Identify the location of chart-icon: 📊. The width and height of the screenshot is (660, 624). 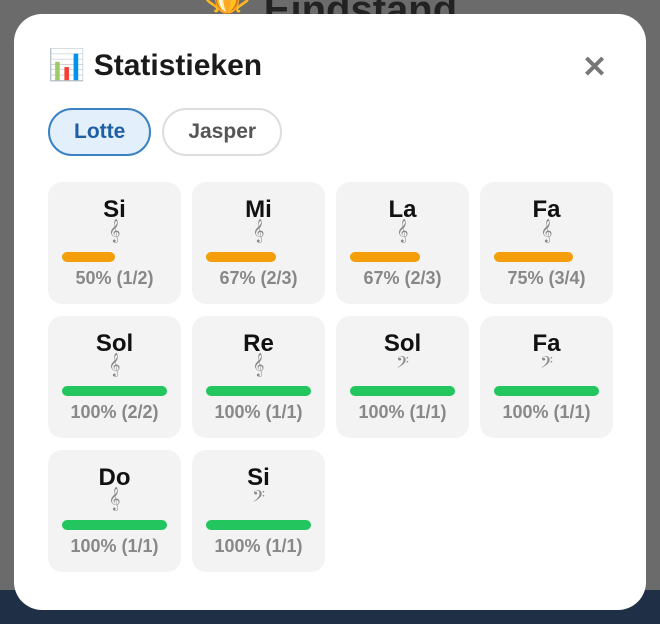
(67, 65).